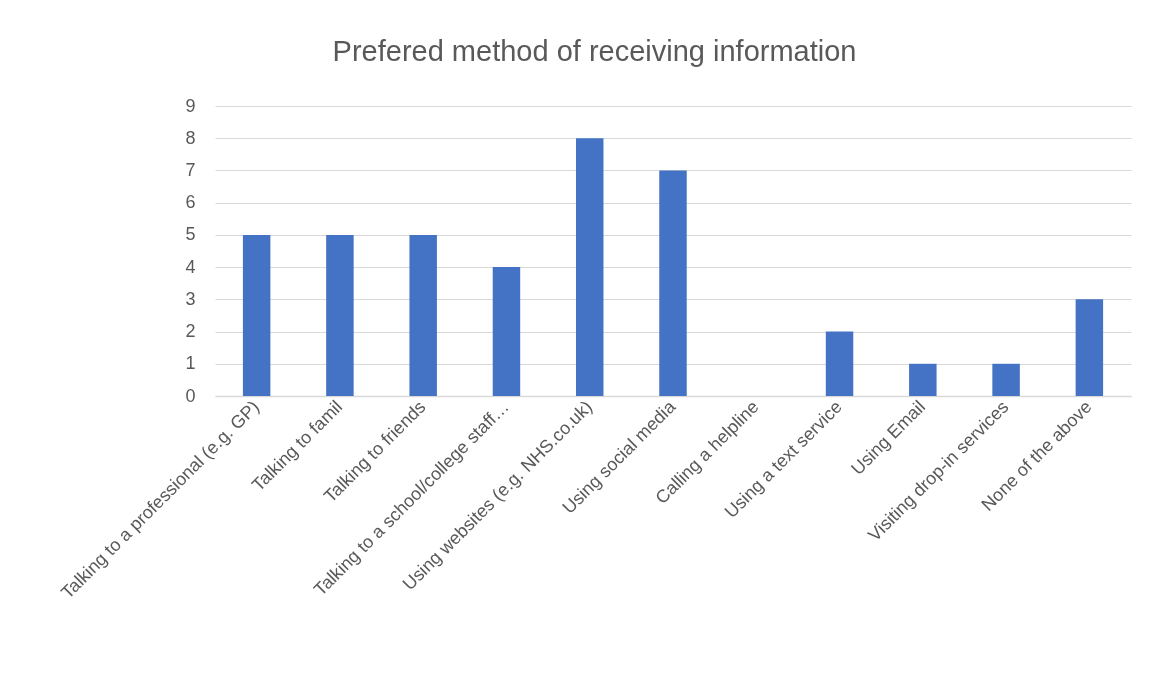 This screenshot has width=1152, height=675. What do you see at coordinates (190, 298) in the screenshot?
I see `y-tick-label: 3` at bounding box center [190, 298].